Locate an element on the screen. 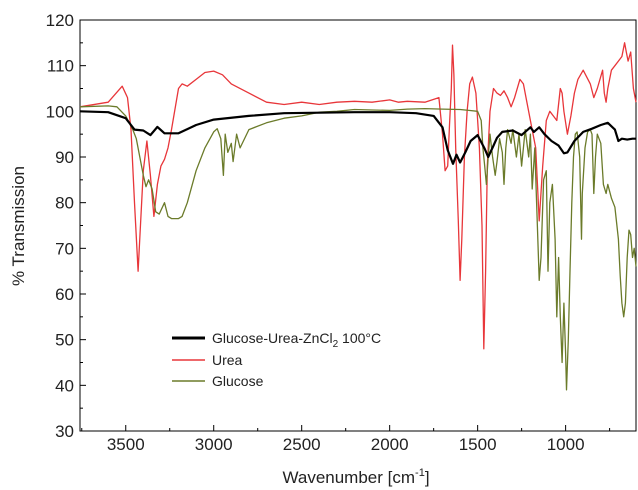 The image size is (638, 490). y-tick-label: 40 is located at coordinates (64, 385).